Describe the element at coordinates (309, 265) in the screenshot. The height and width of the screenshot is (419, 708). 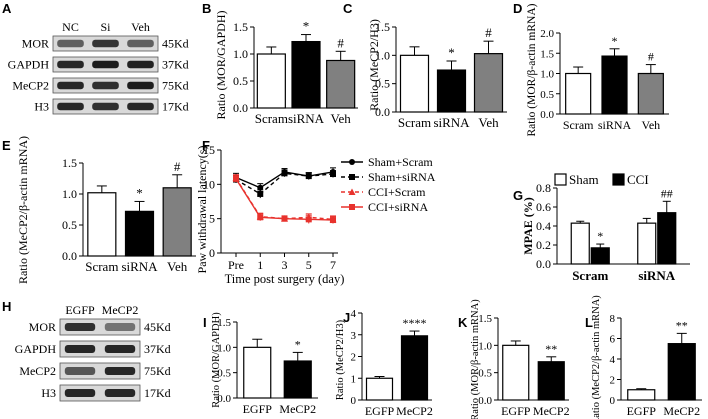
I see `x-tick-label: 5` at that location.